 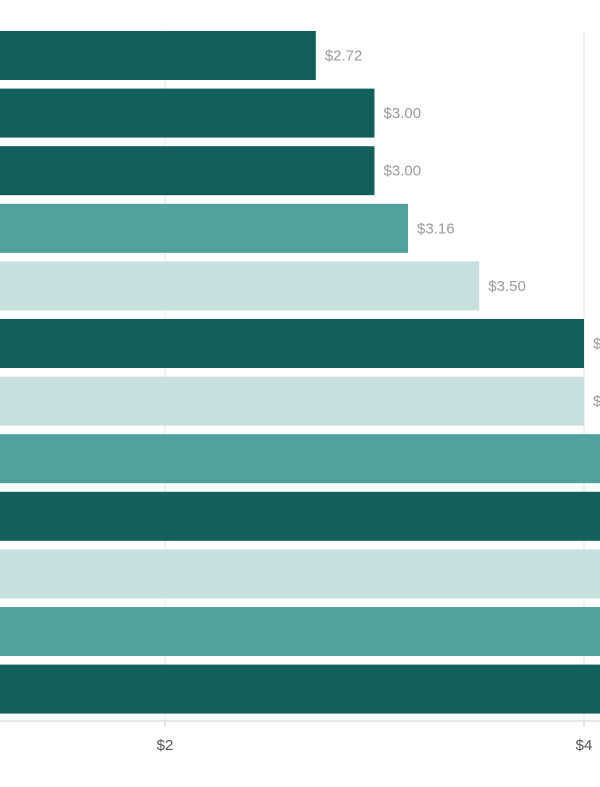 What do you see at coordinates (165, 745) in the screenshot?
I see `x-tick-label: $2` at bounding box center [165, 745].